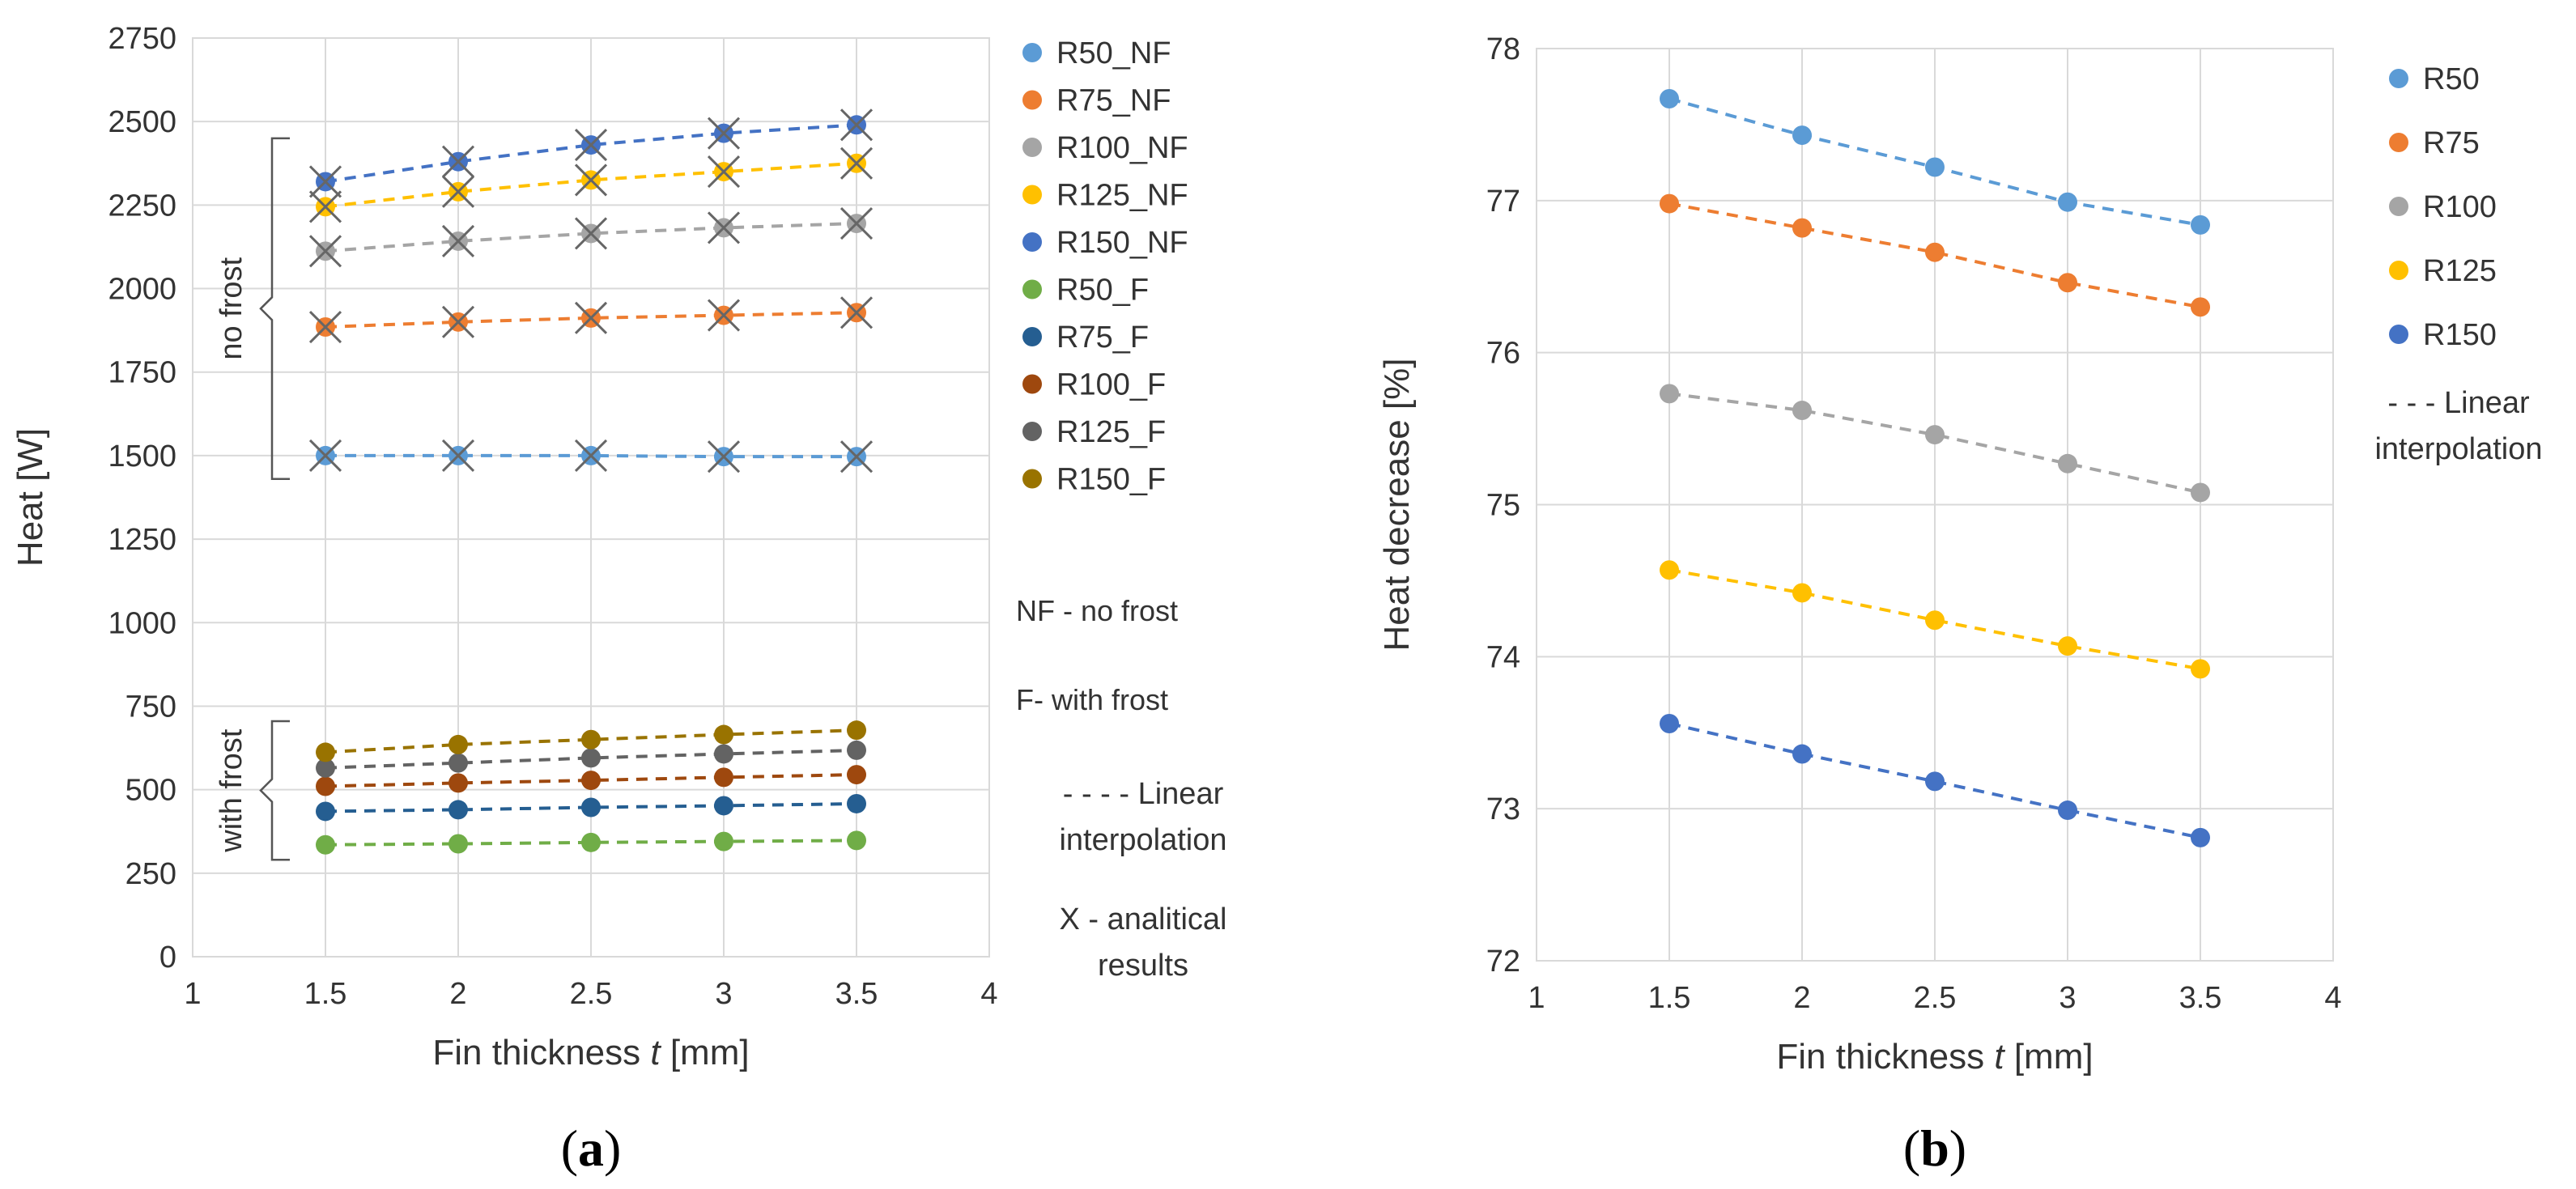 Image resolution: width=2576 pixels, height=1189 pixels. I want to click on trendline-R125_F, so click(591, 759).